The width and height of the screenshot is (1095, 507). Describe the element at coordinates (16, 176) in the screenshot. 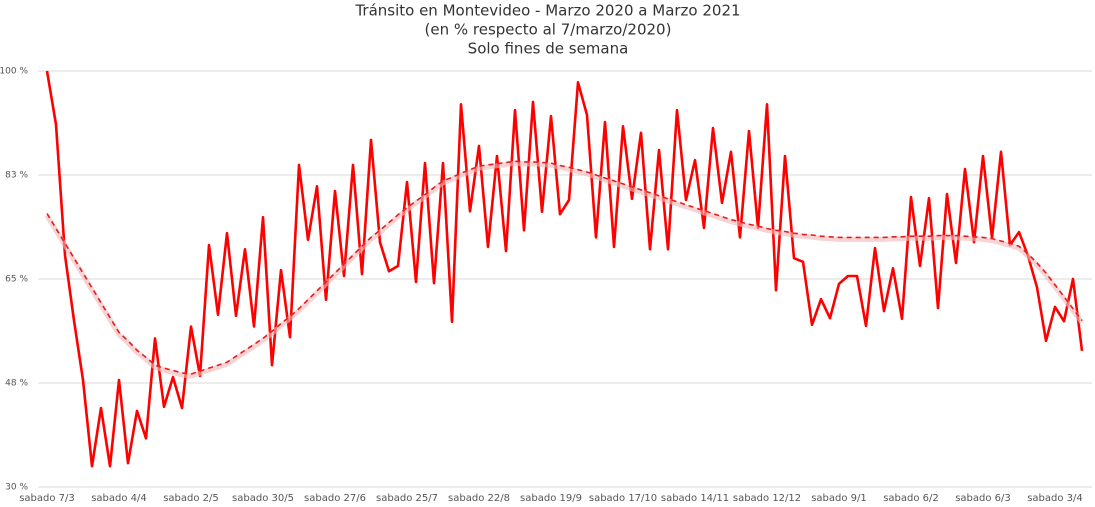

I see `y-tick-label: 83 %` at that location.